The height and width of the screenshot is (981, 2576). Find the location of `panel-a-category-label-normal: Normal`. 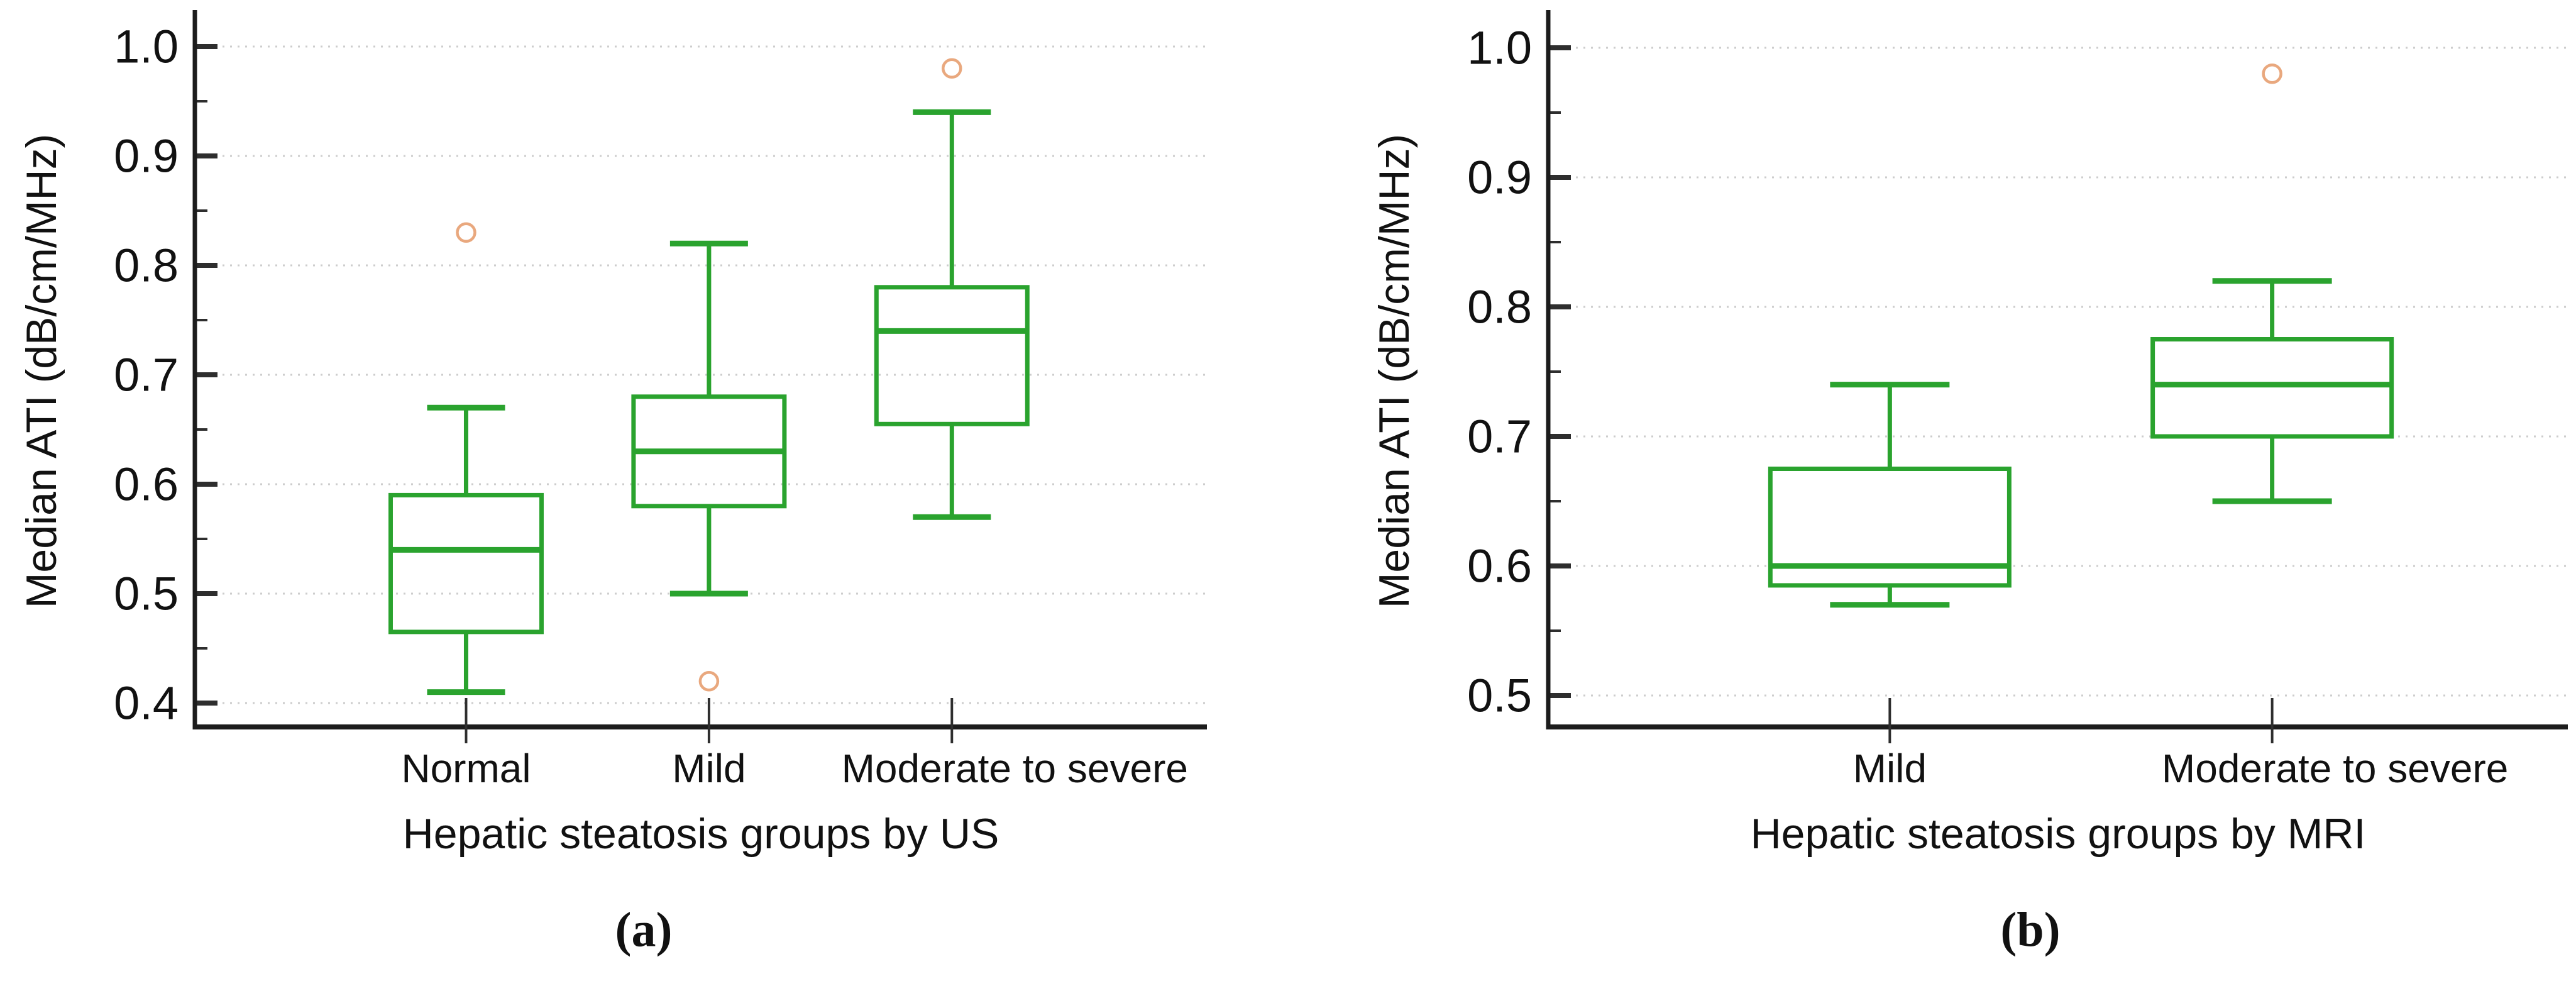

panel-a-category-label-normal: Normal is located at coordinates (466, 768).